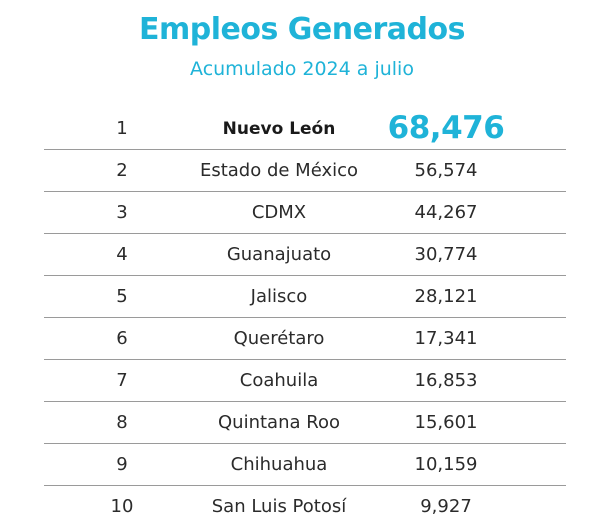 The image size is (604, 528). Describe the element at coordinates (122, 212) in the screenshot. I see `rank-cell: 3` at that location.